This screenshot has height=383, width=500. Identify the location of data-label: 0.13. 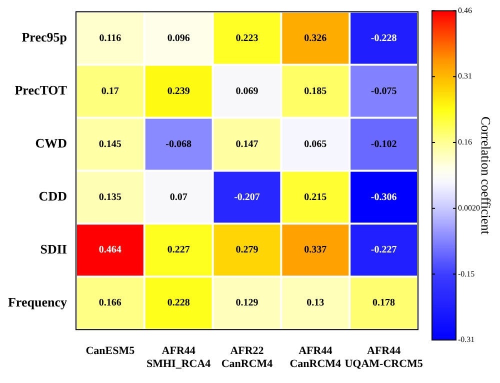
(315, 303).